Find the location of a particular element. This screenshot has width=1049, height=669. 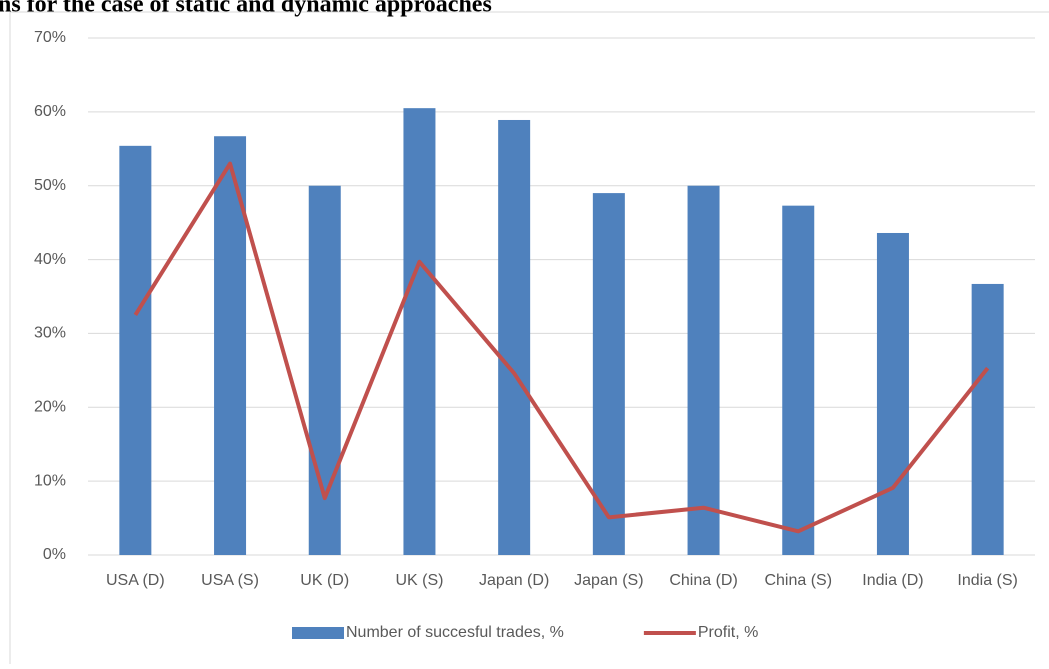

x-tick-label: China (S) is located at coordinates (798, 580).